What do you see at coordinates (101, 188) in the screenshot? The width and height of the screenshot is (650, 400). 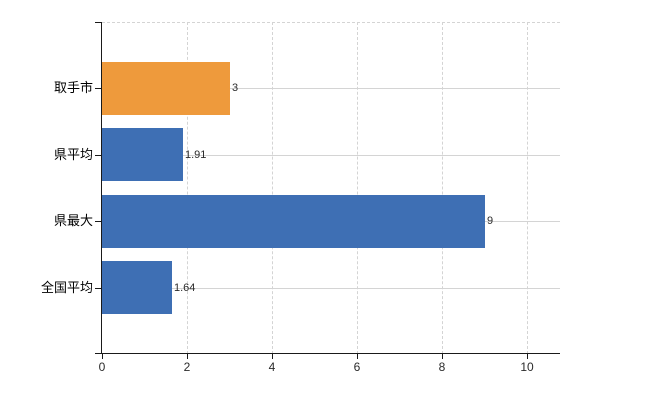 I see `y-axis-line` at bounding box center [101, 188].